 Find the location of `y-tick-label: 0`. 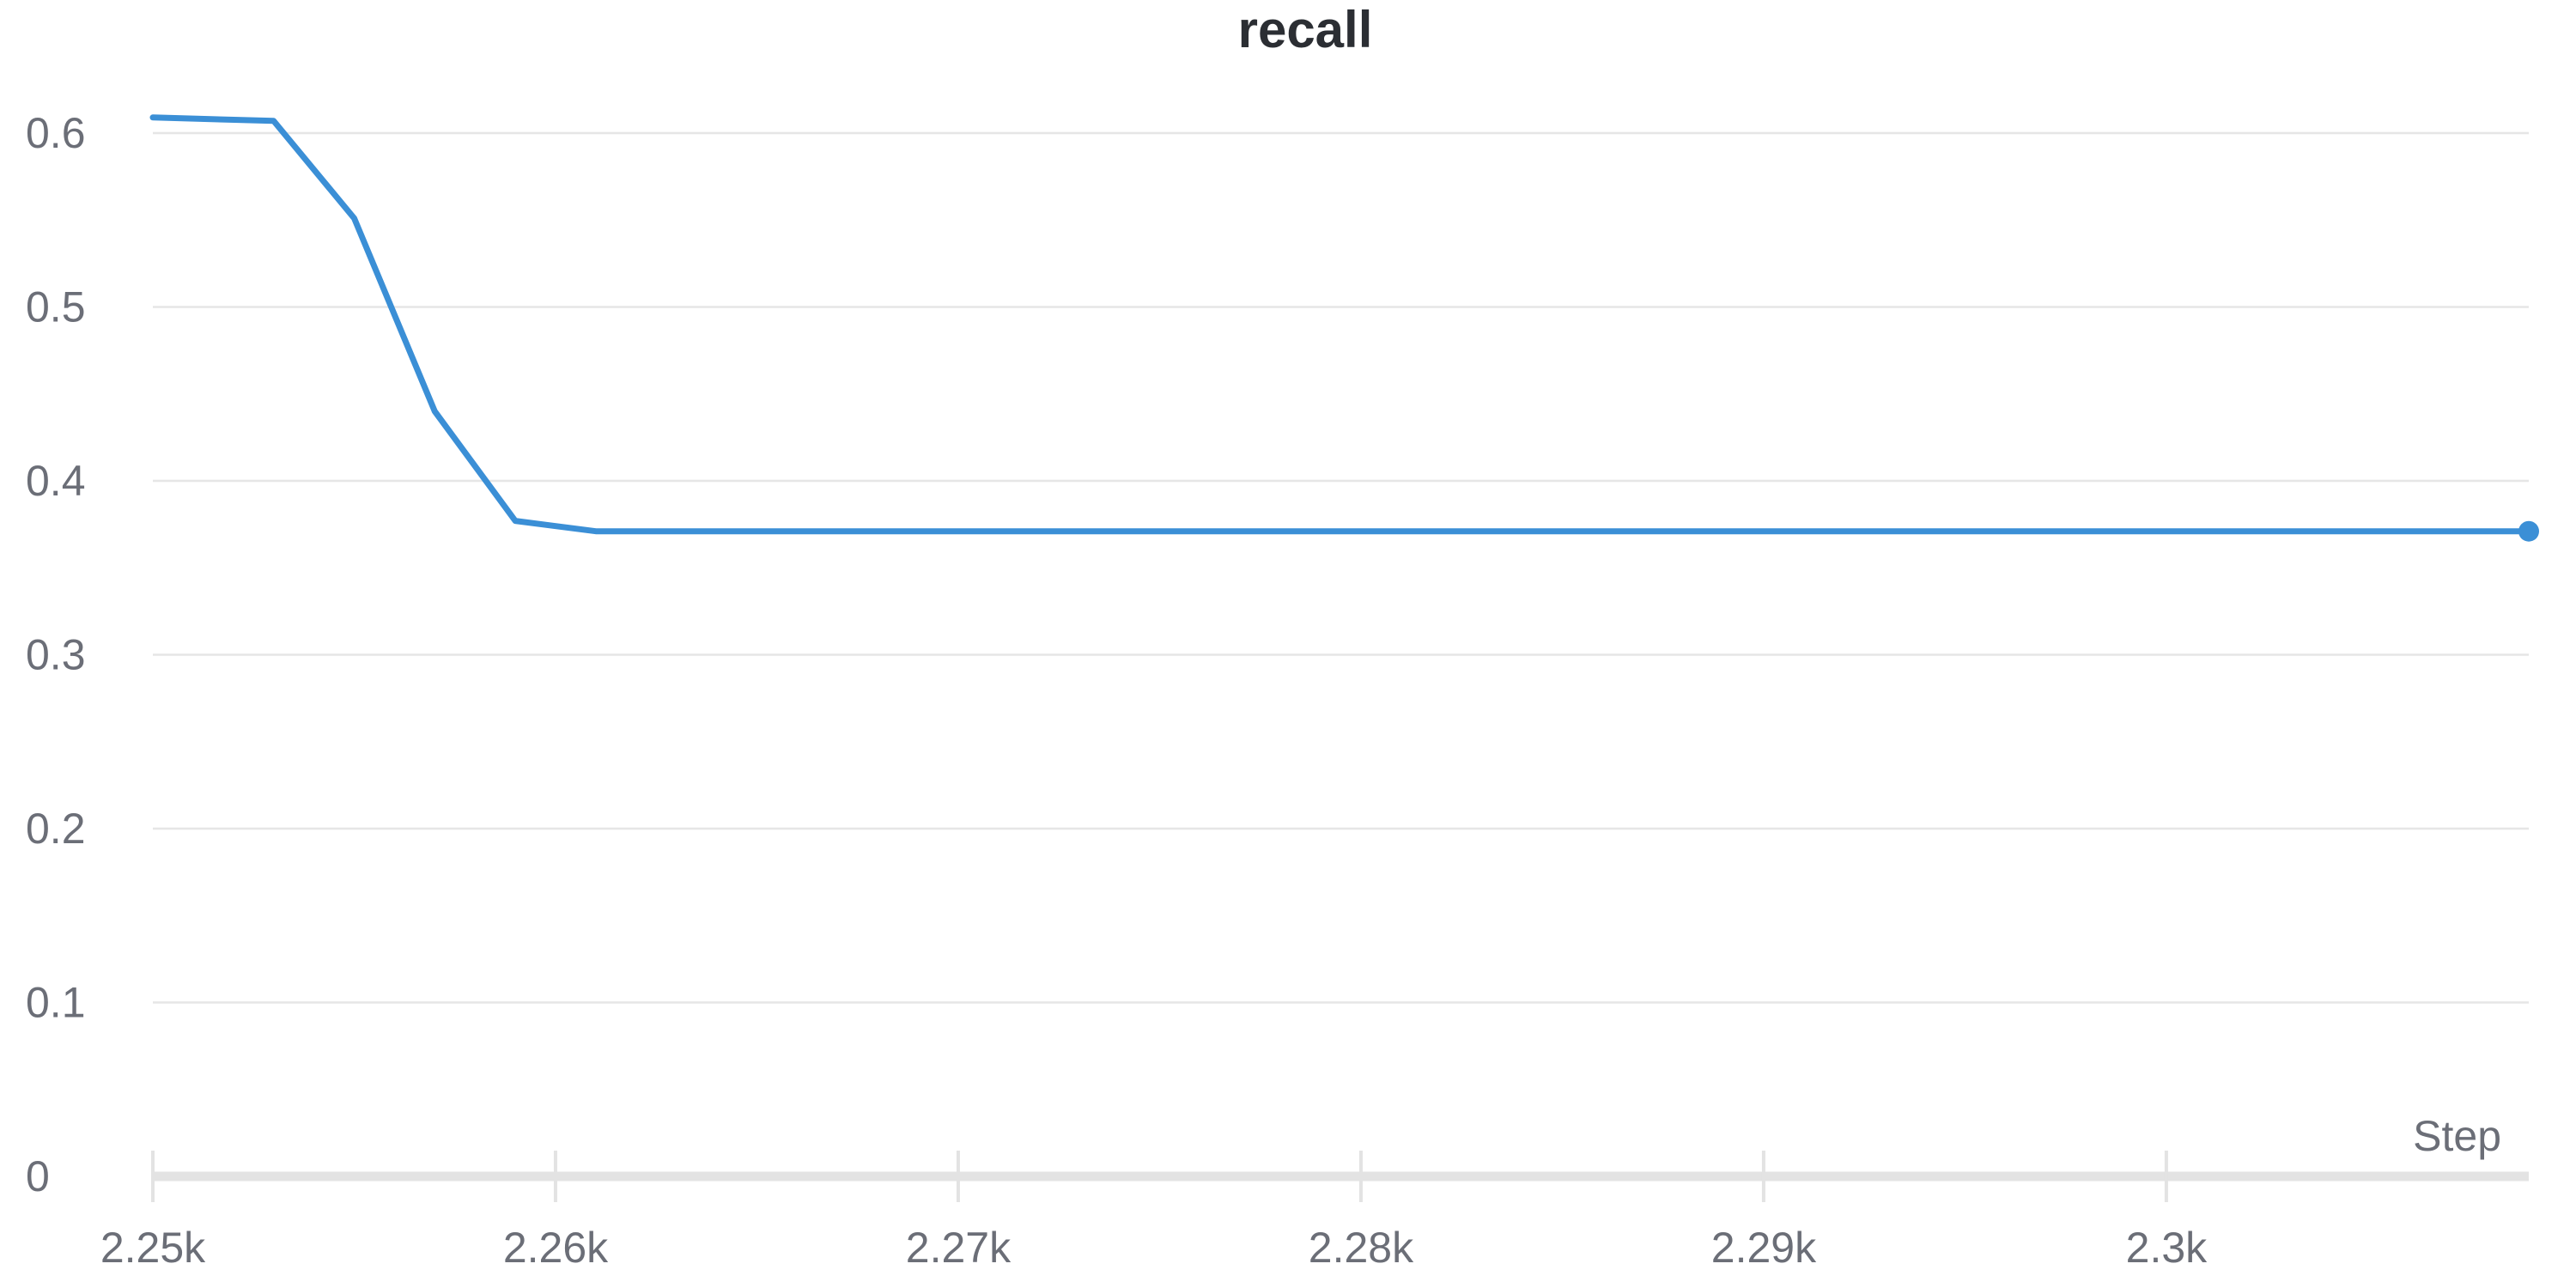

y-tick-label: 0 is located at coordinates (38, 1176).